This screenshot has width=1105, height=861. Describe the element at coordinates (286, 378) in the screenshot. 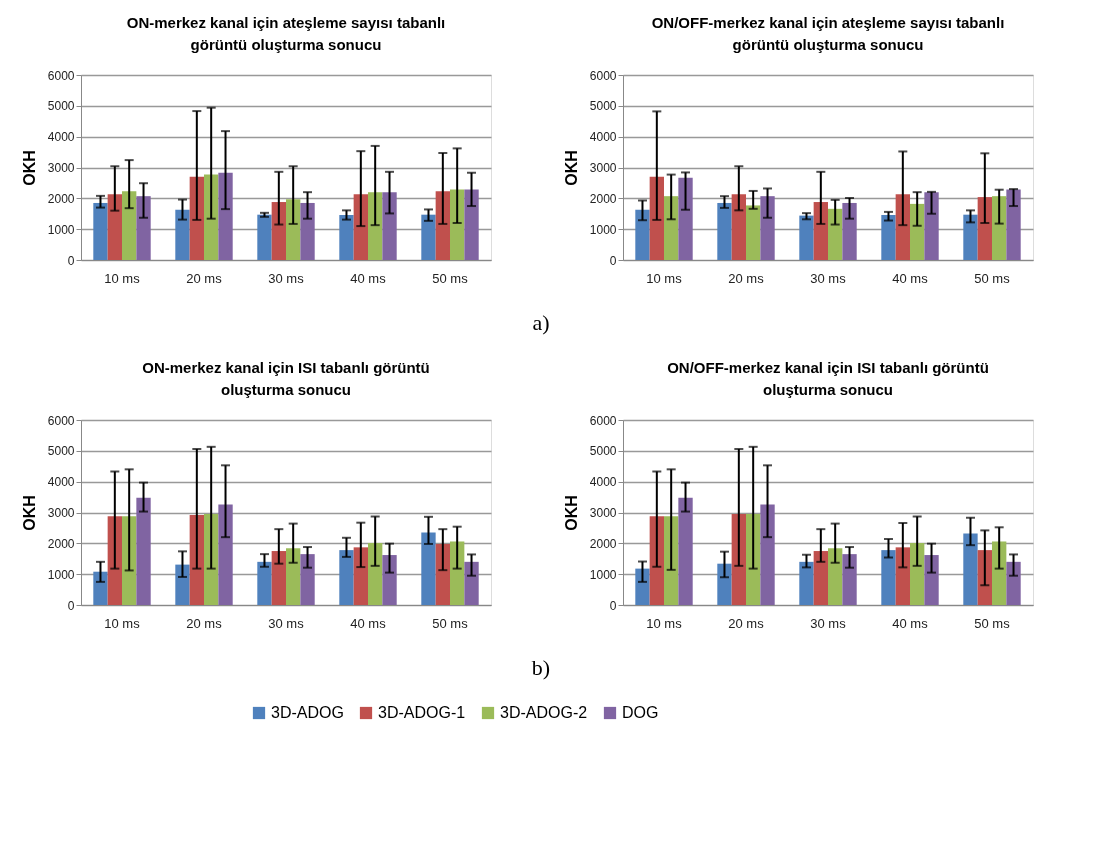

I see `chart-title: ON-merkez kanal için ISI tabanlı görüntü oluşturma sonucu` at that location.